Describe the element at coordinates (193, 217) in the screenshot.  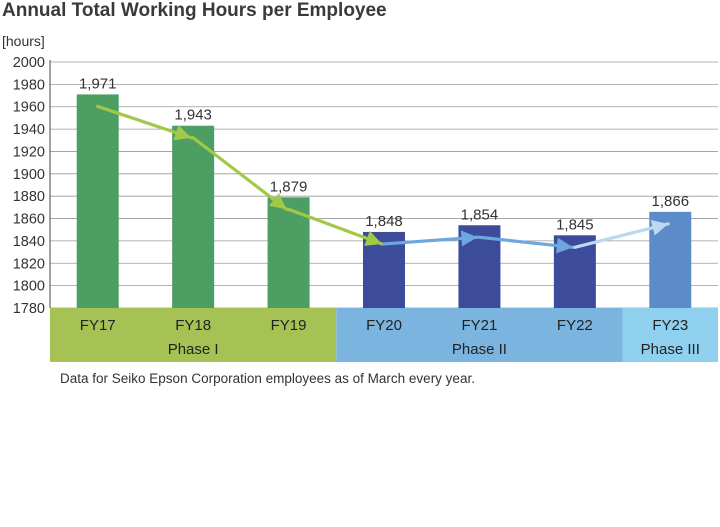
I see `bar-fy18` at that location.